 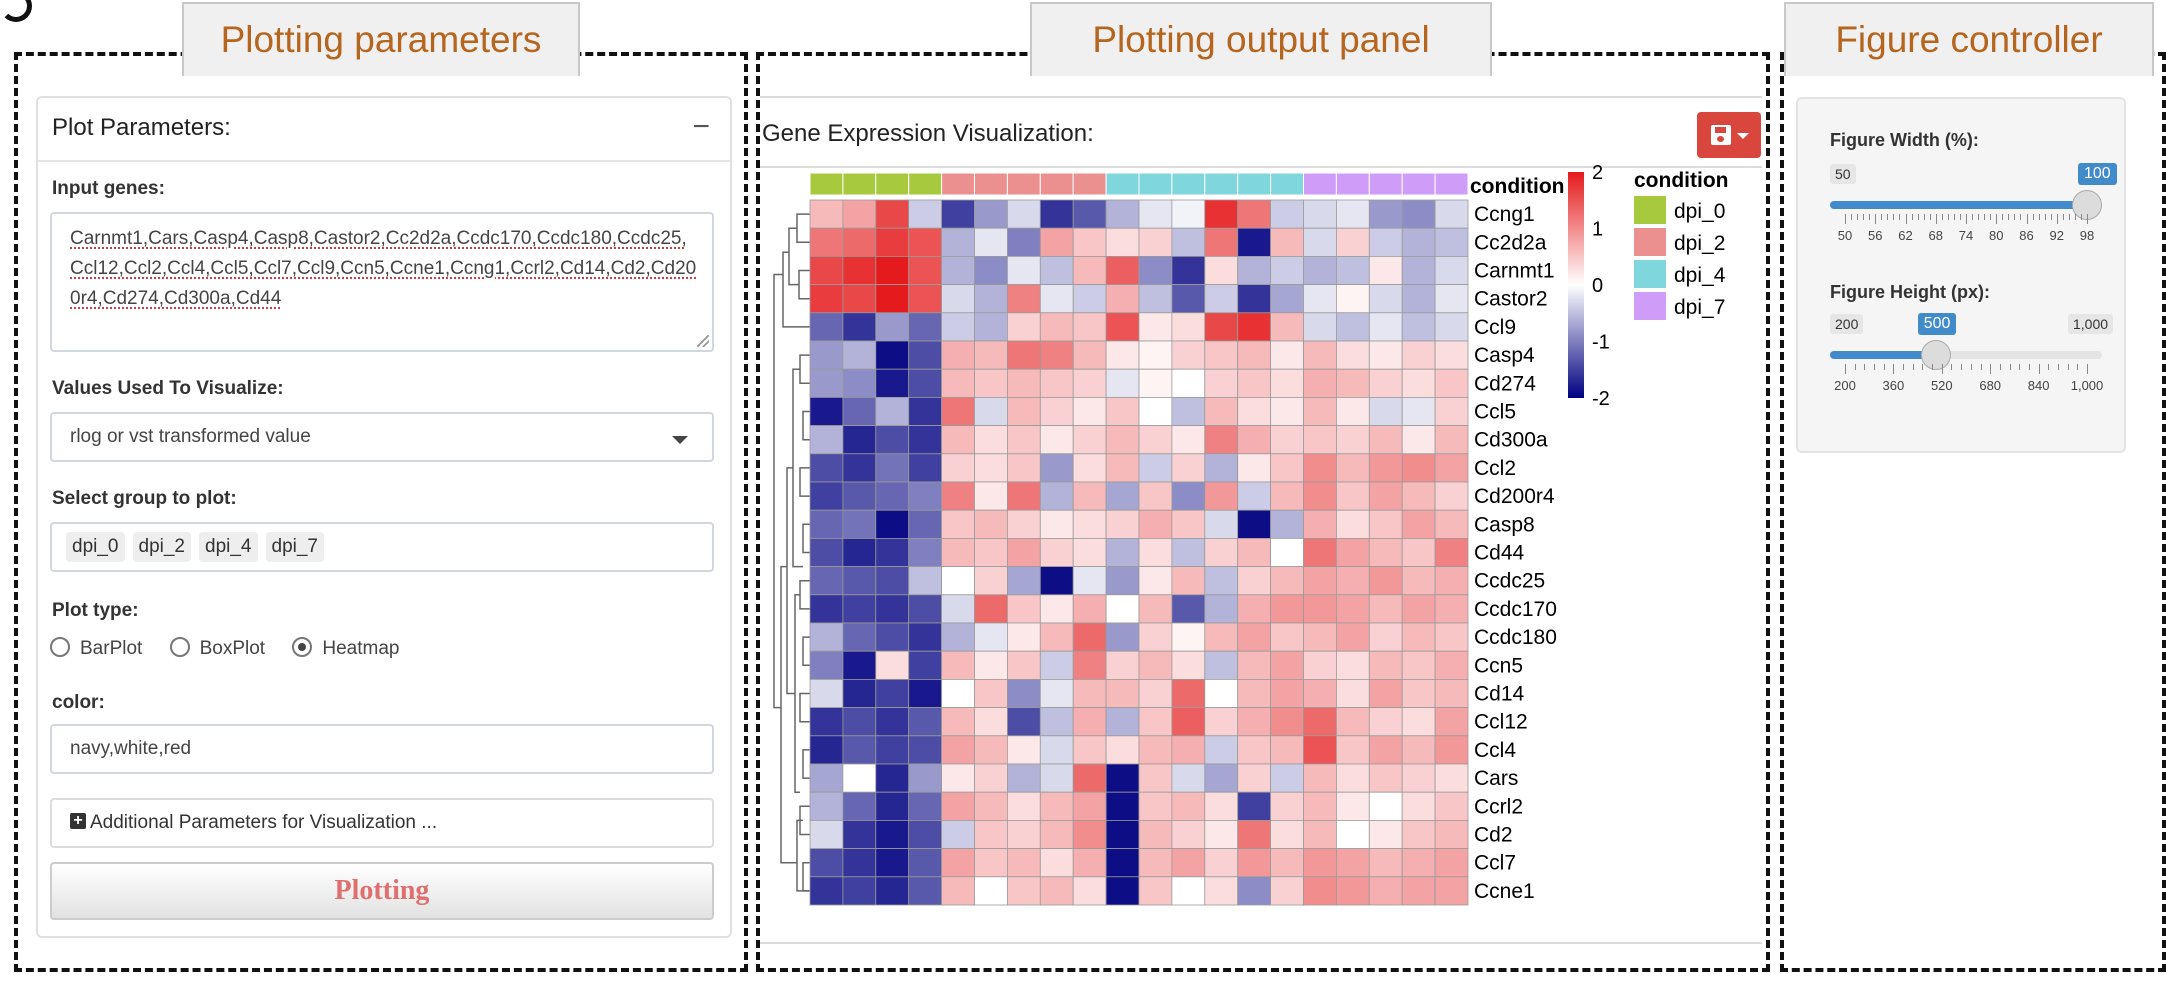 What do you see at coordinates (361, 648) in the screenshot?
I see `radio-heatmap-label: Heatmap` at bounding box center [361, 648].